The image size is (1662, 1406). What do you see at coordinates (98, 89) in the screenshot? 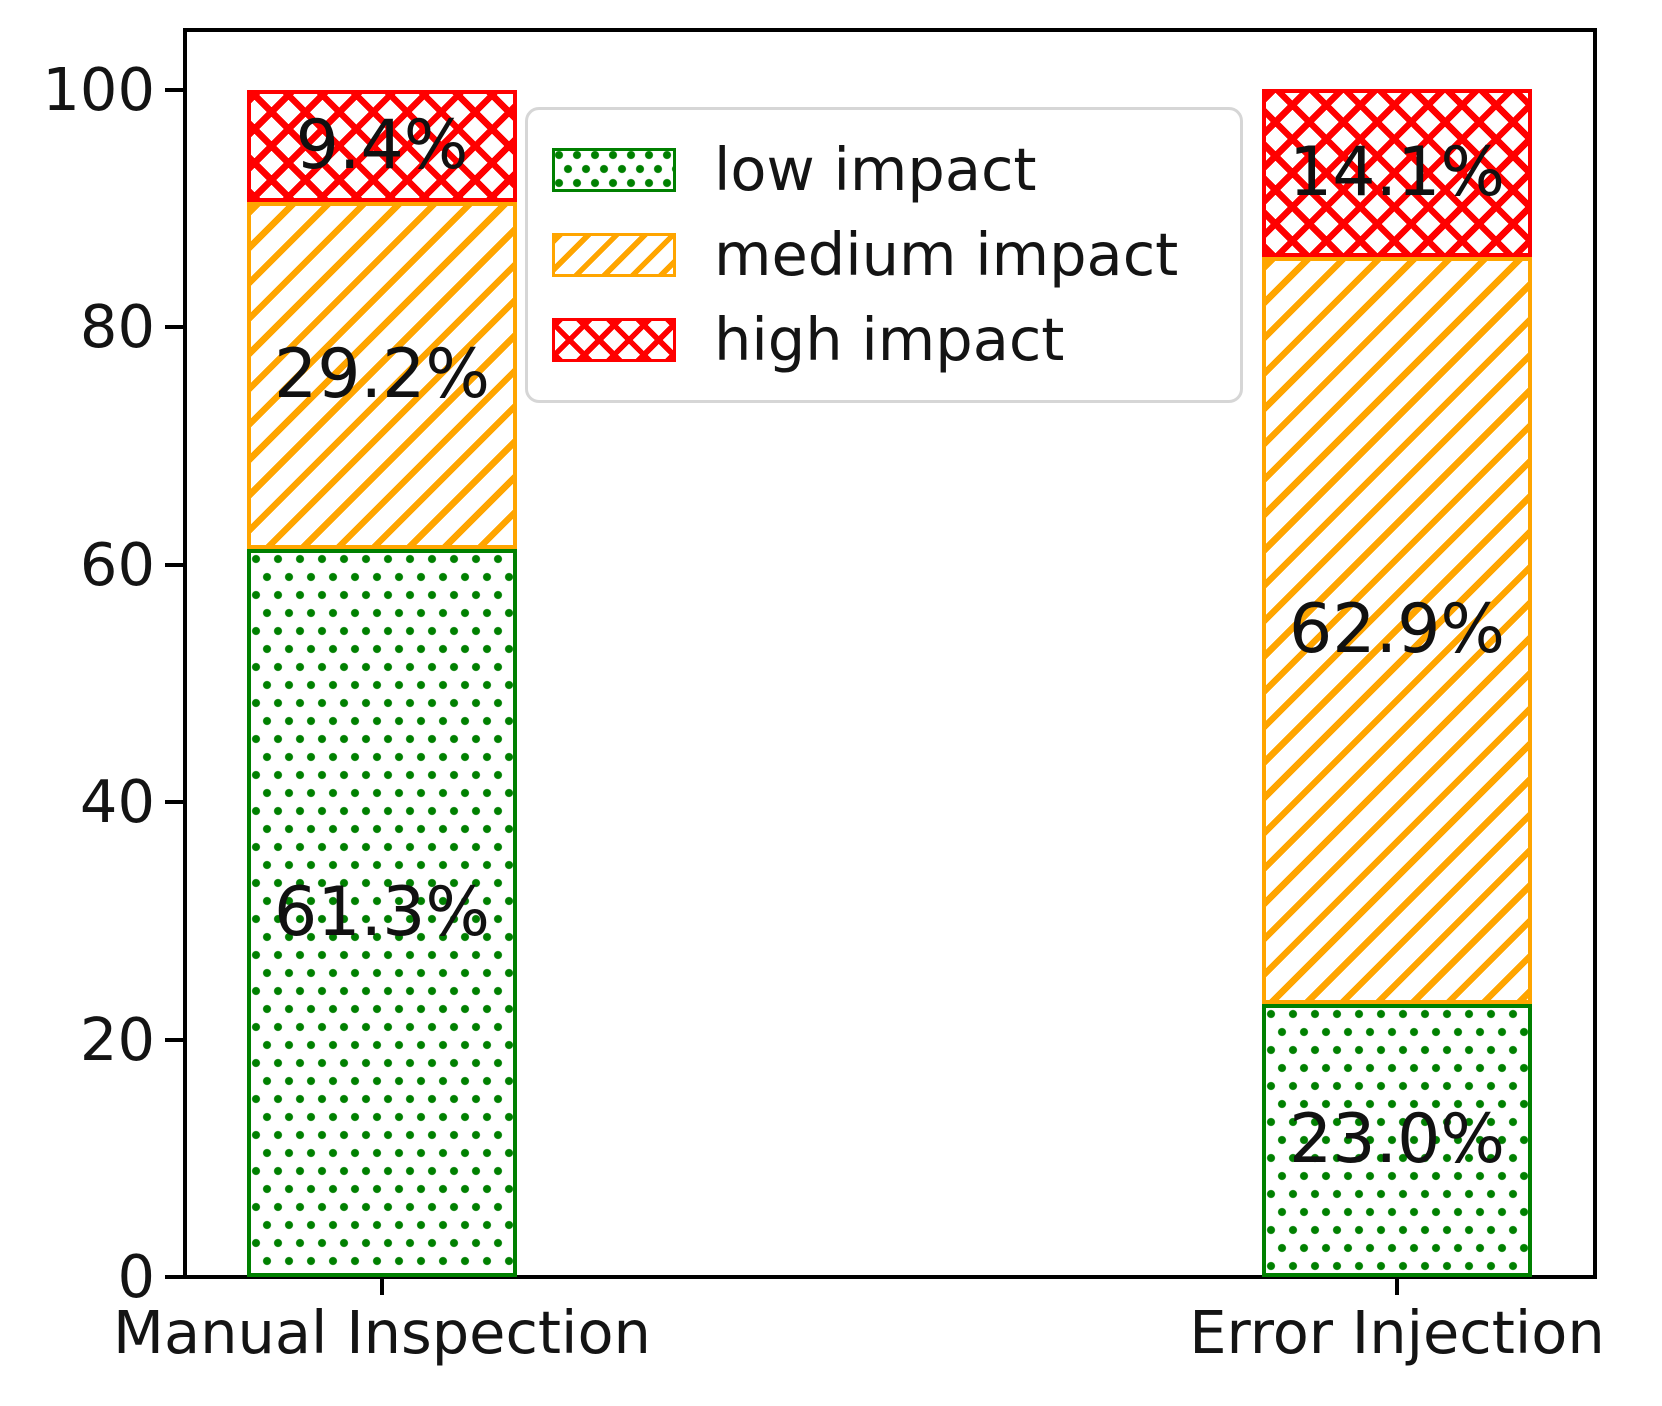
I see `y-tick-label: 100` at bounding box center [98, 89].